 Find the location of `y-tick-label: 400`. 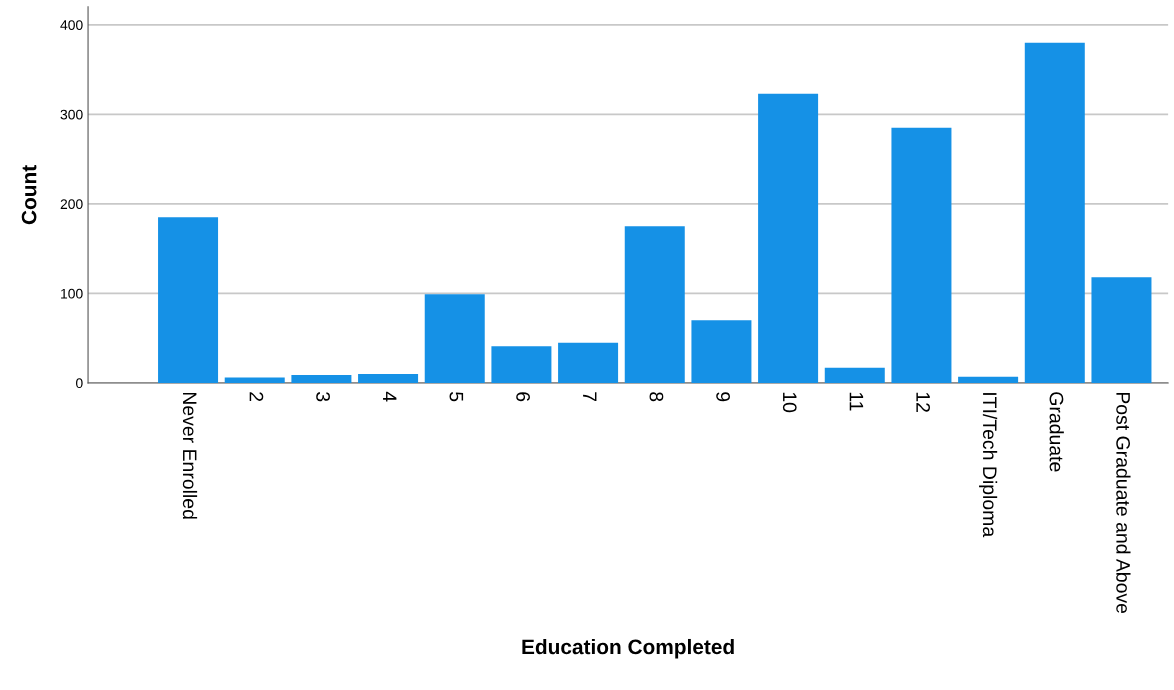

y-tick-label: 400 is located at coordinates (71, 25).